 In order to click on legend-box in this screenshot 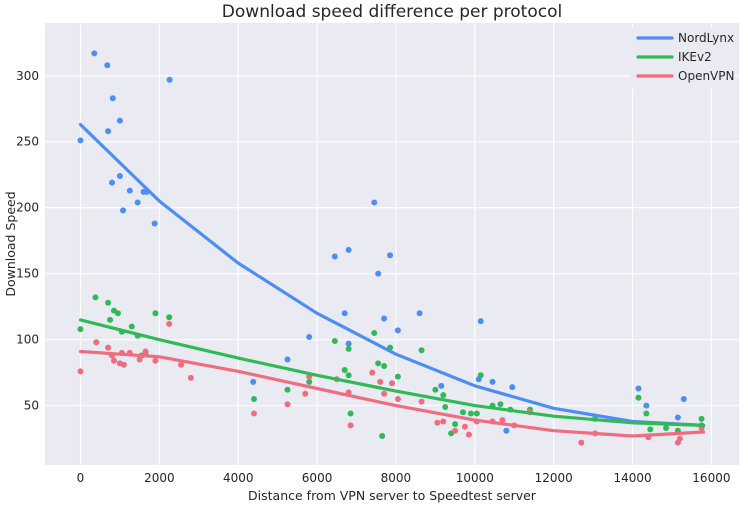, I will do `click(681, 58)`.